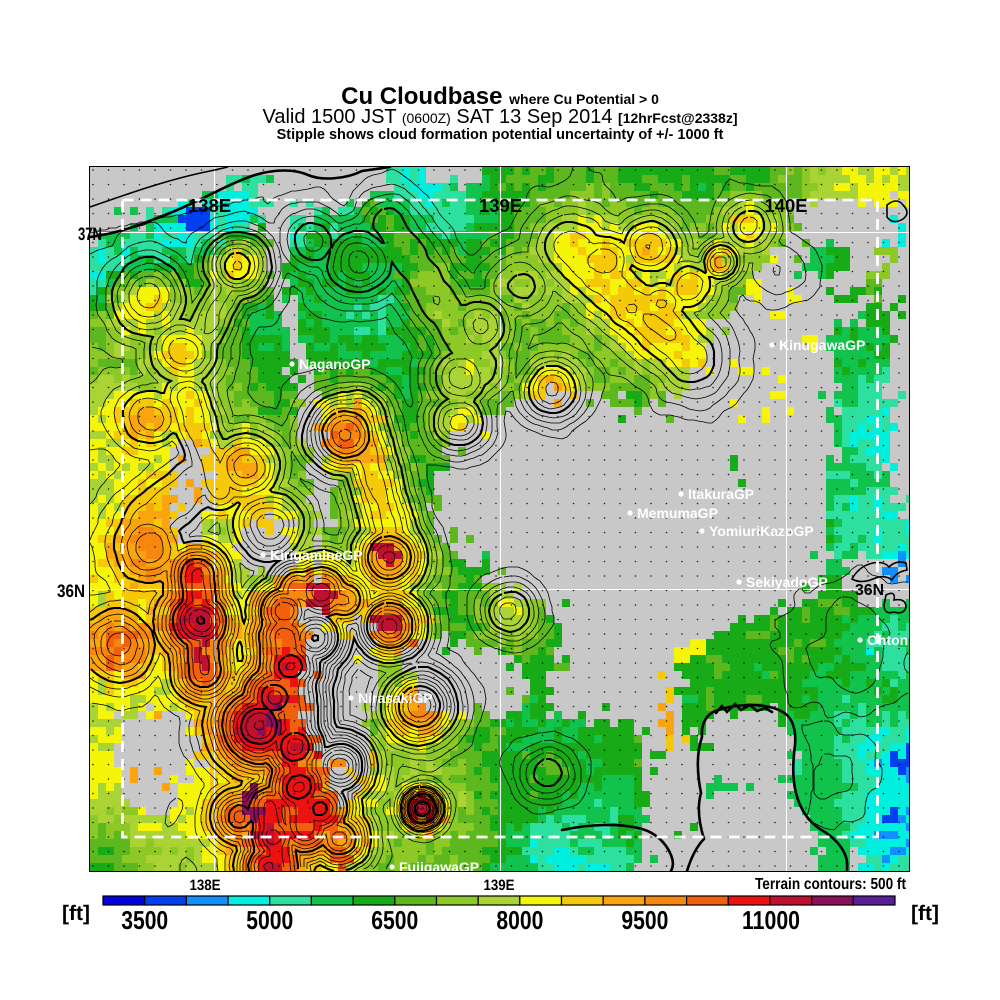 The width and height of the screenshot is (1000, 1000). What do you see at coordinates (787, 582) in the screenshot?
I see `svg-text: SekiyadoGP` at bounding box center [787, 582].